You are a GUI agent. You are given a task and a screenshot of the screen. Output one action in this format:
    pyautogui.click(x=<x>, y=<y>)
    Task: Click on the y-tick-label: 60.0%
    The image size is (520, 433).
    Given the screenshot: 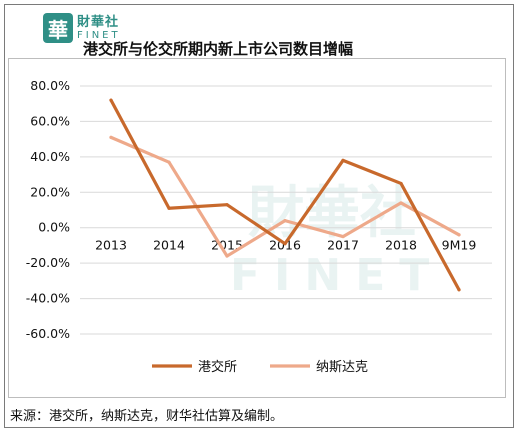 What is the action you would take?
    pyautogui.click(x=50, y=120)
    